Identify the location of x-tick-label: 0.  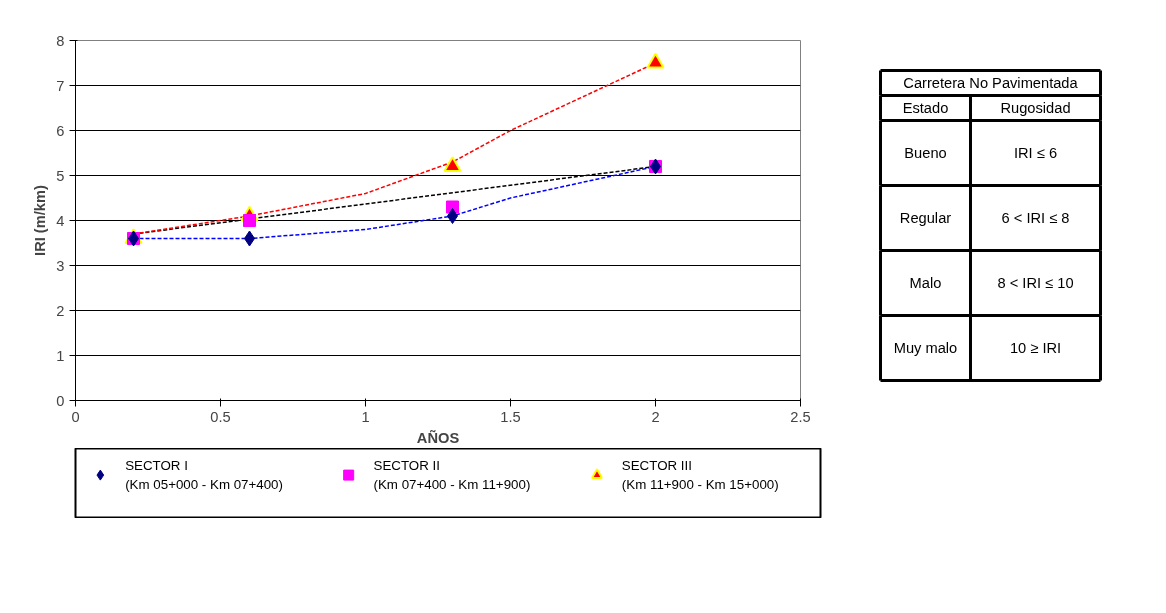
(75, 416).